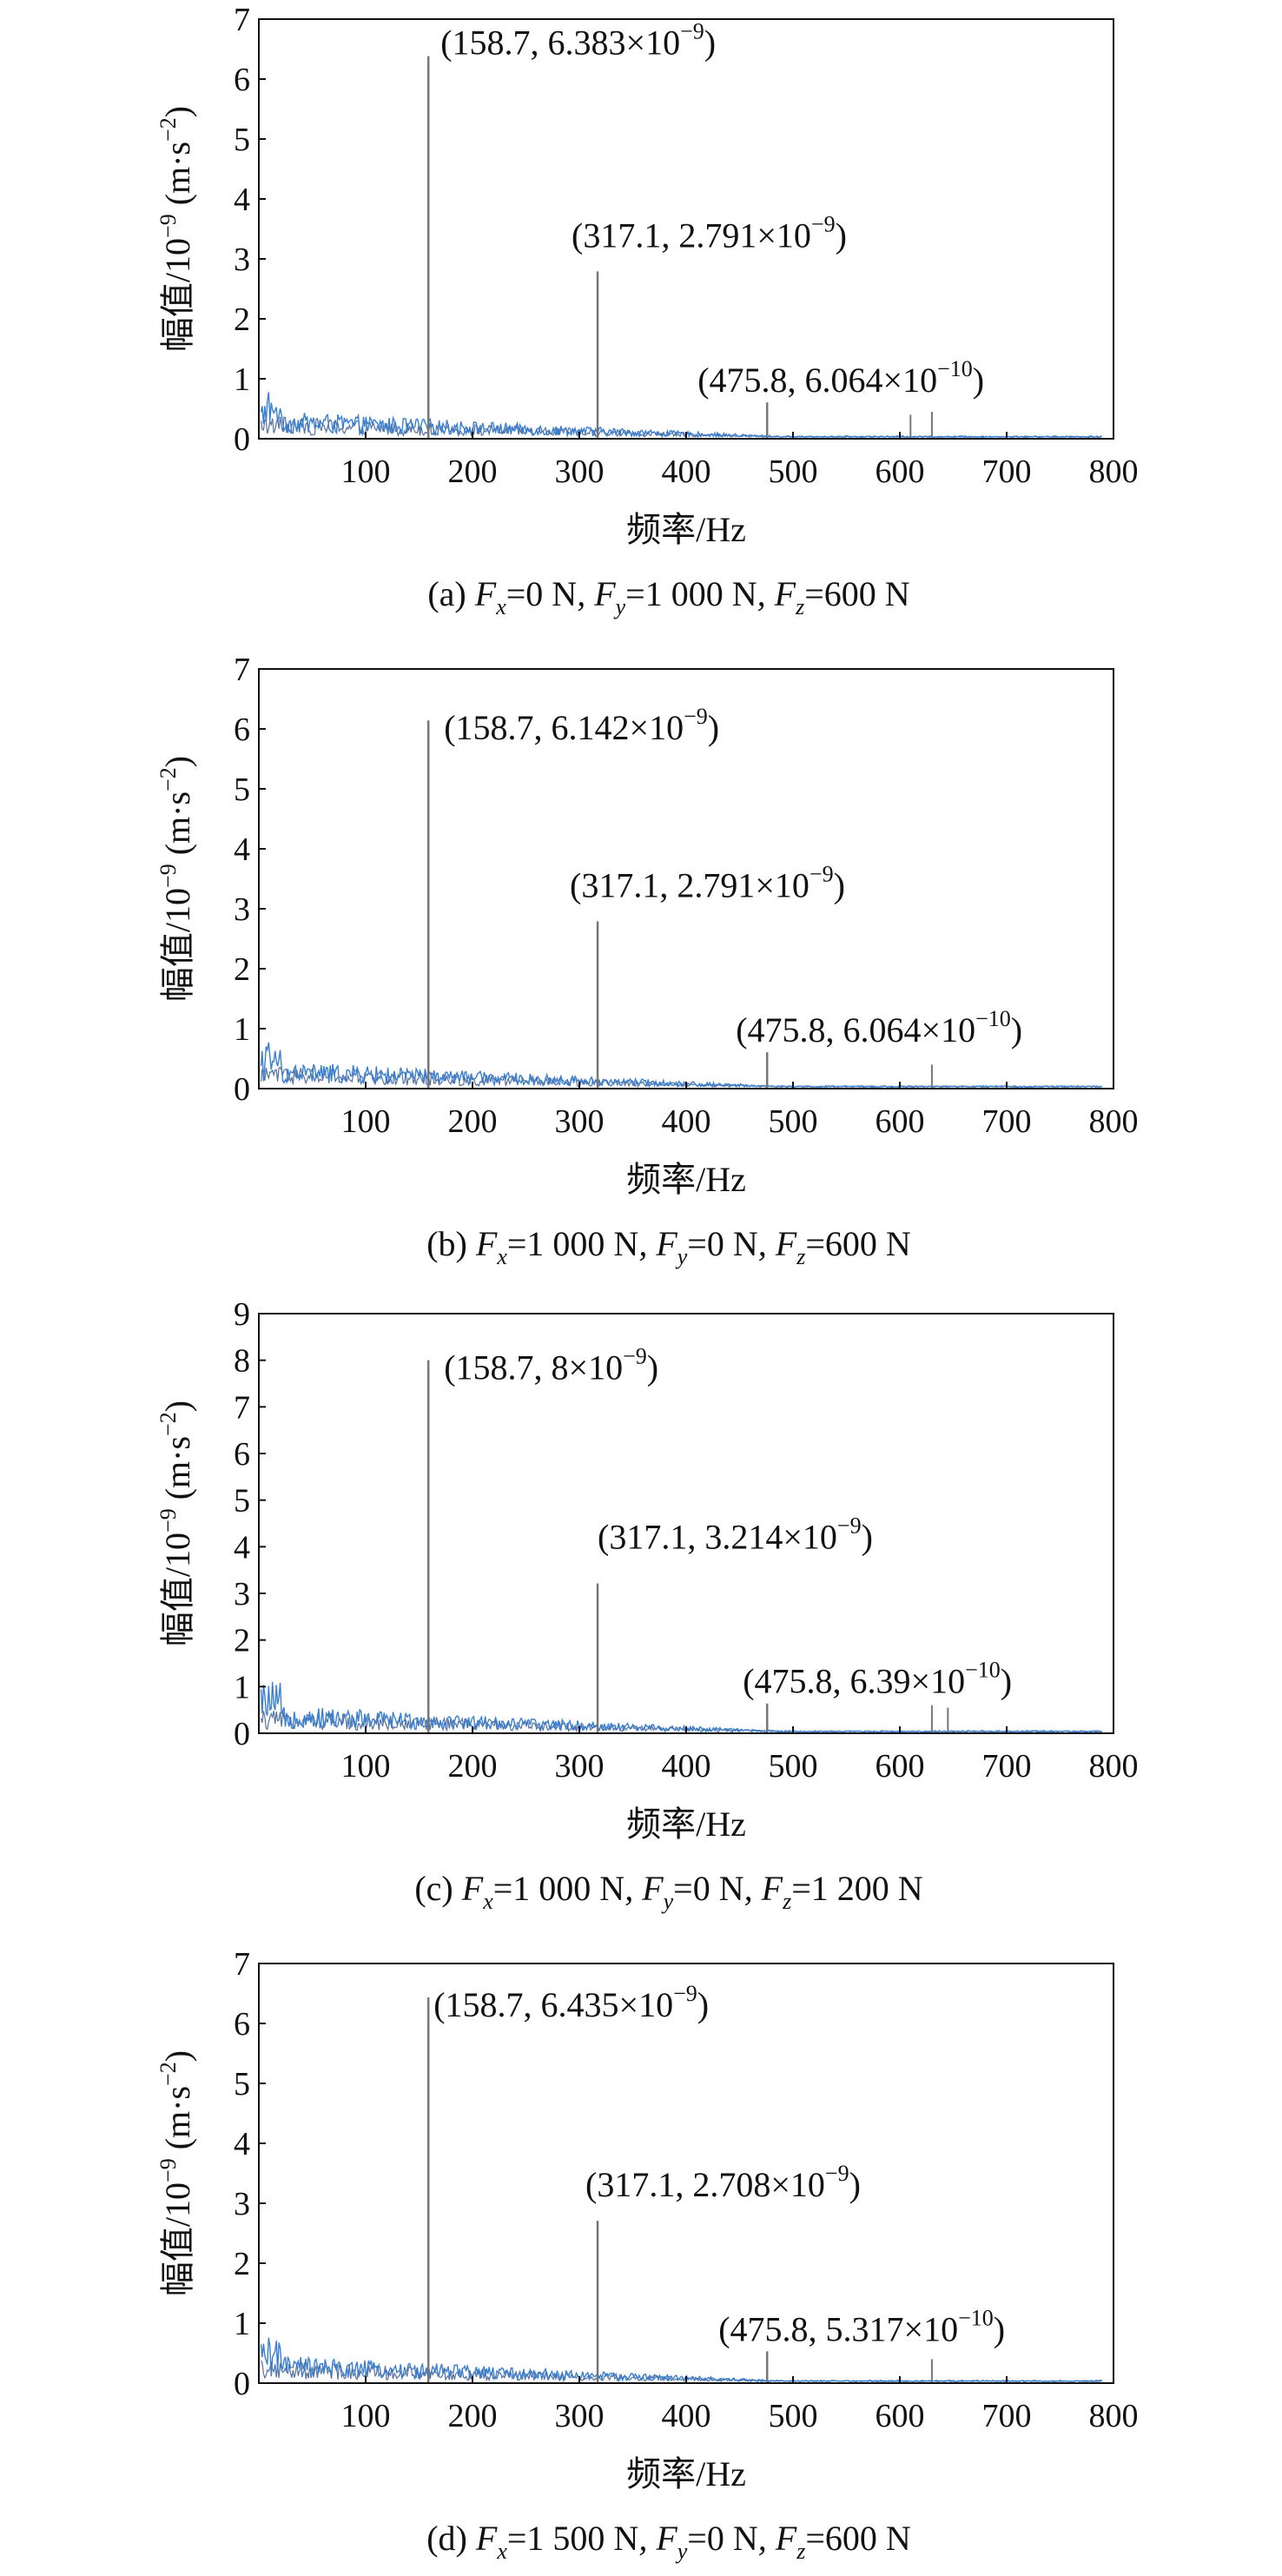 The height and width of the screenshot is (2576, 1282). What do you see at coordinates (709, 233) in the screenshot?
I see `peak-annotation-2: (317.1, 2.791×10−9)` at bounding box center [709, 233].